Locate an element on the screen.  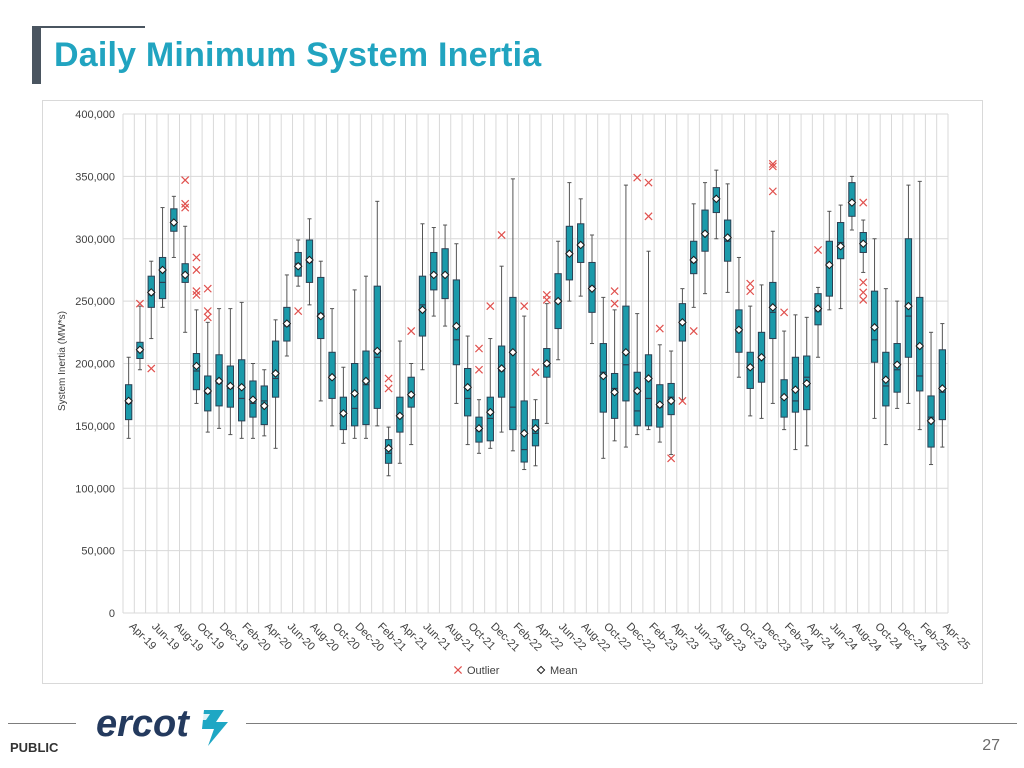
y-tick-label: 200,000 is located at coordinates (95, 365).